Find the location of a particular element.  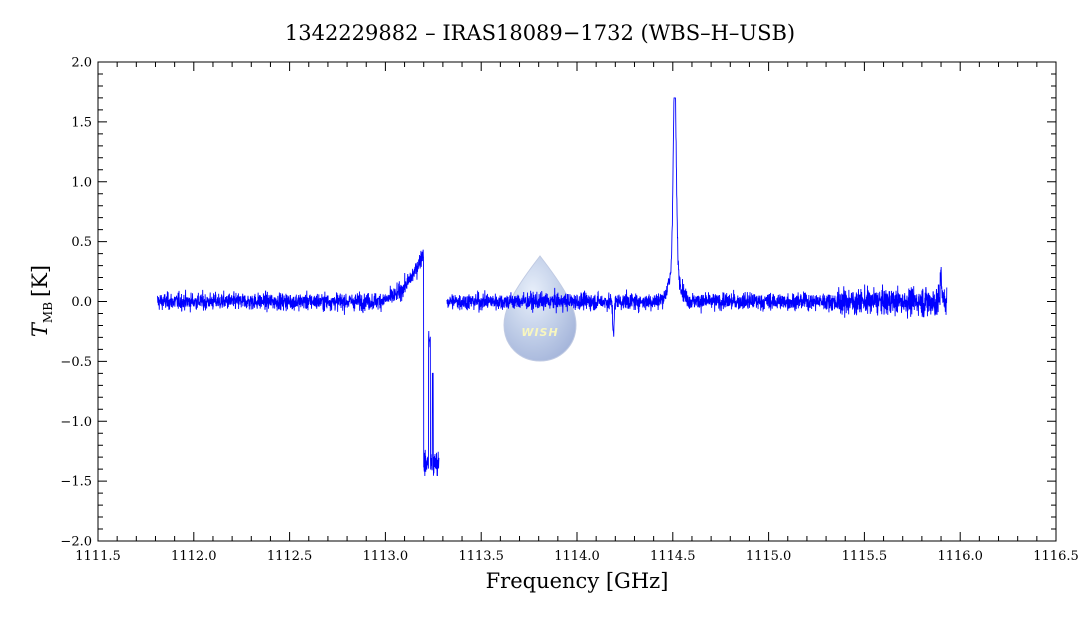

y-tick-label: 1.0 is located at coordinates (81, 182).